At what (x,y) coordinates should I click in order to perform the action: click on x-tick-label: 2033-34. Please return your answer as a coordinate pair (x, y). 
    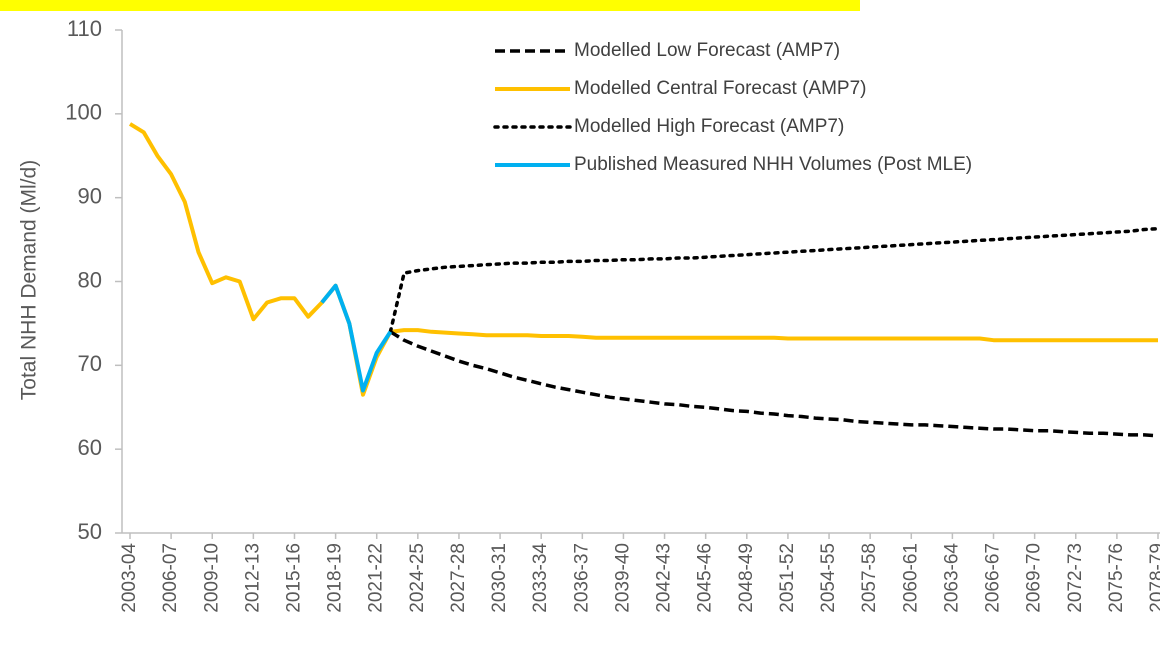
    Looking at the image, I should click on (540, 578).